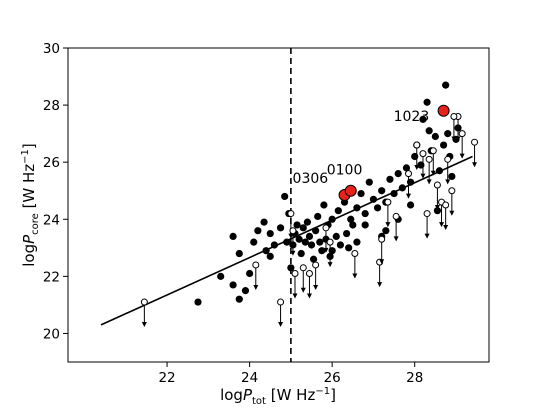 This screenshot has height=409, width=545. What do you see at coordinates (51, 220) in the screenshot?
I see `y-tick-label: 24` at bounding box center [51, 220].